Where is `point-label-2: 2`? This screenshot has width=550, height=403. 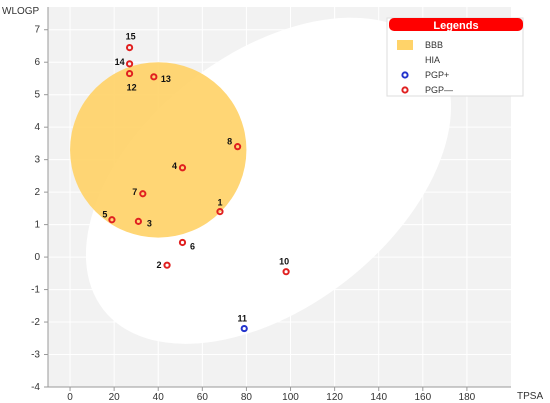 point-label-2: 2 is located at coordinates (159, 265).